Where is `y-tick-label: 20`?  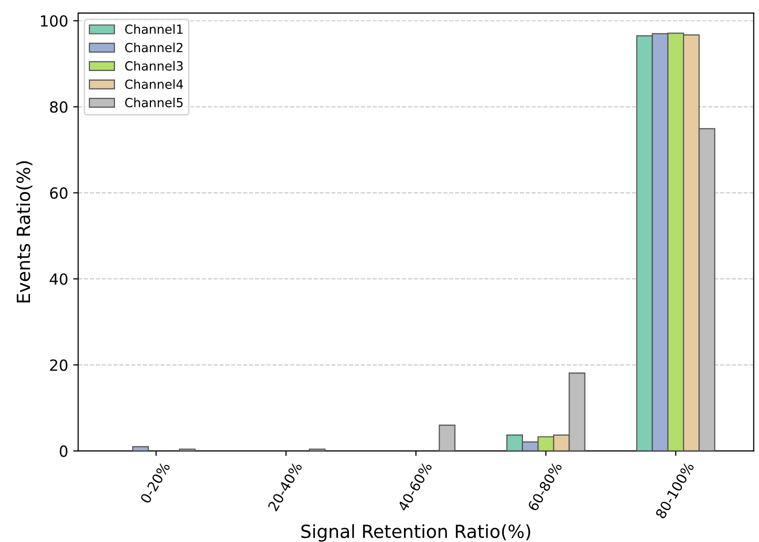 y-tick-label: 20 is located at coordinates (59, 365).